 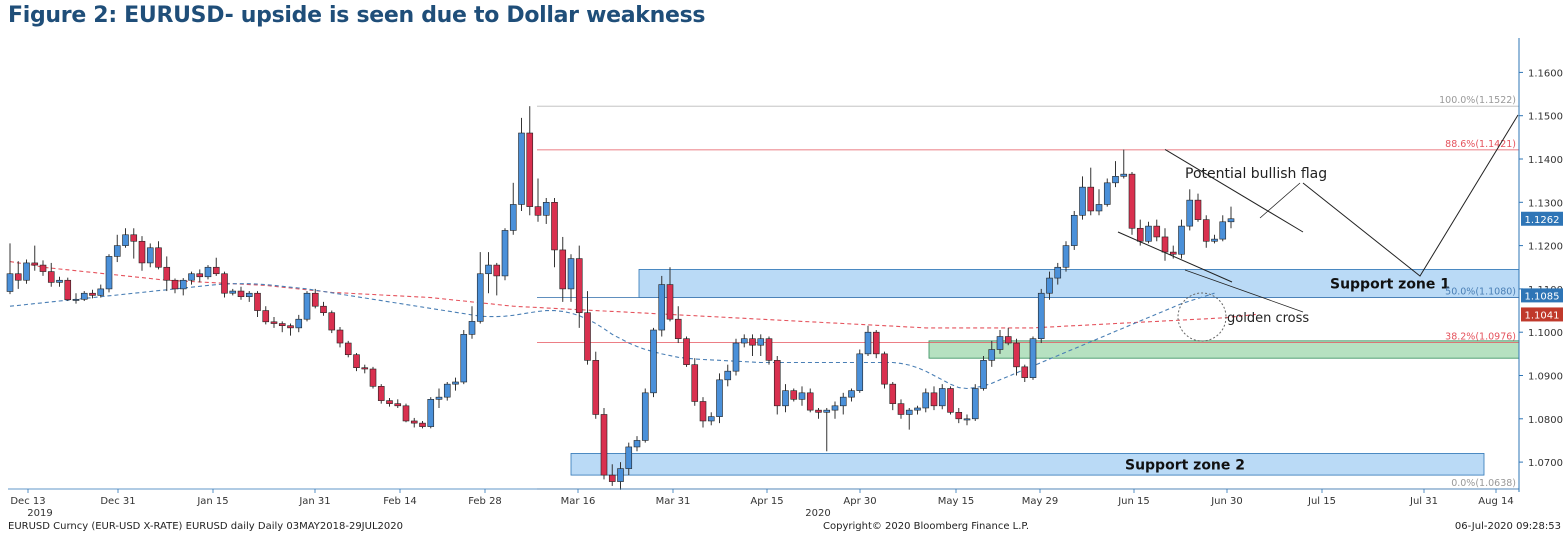 I want to click on x-tick-label: Jul 31, so click(x=1423, y=501).